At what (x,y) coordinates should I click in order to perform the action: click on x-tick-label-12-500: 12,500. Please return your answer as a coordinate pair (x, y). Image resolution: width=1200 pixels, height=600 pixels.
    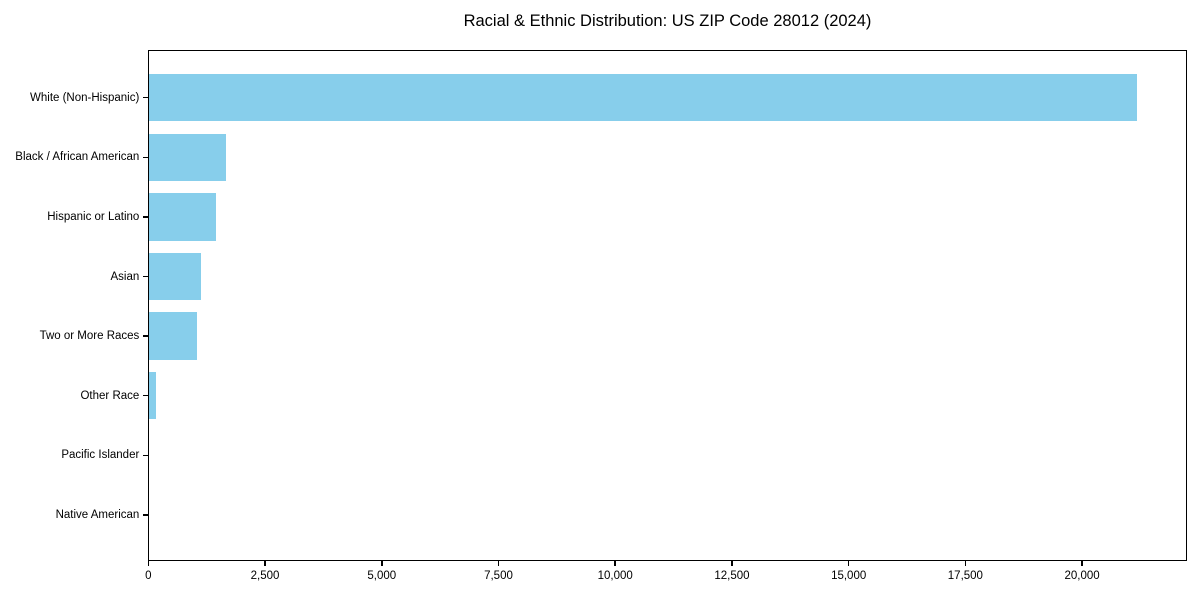
    Looking at the image, I should click on (732, 576).